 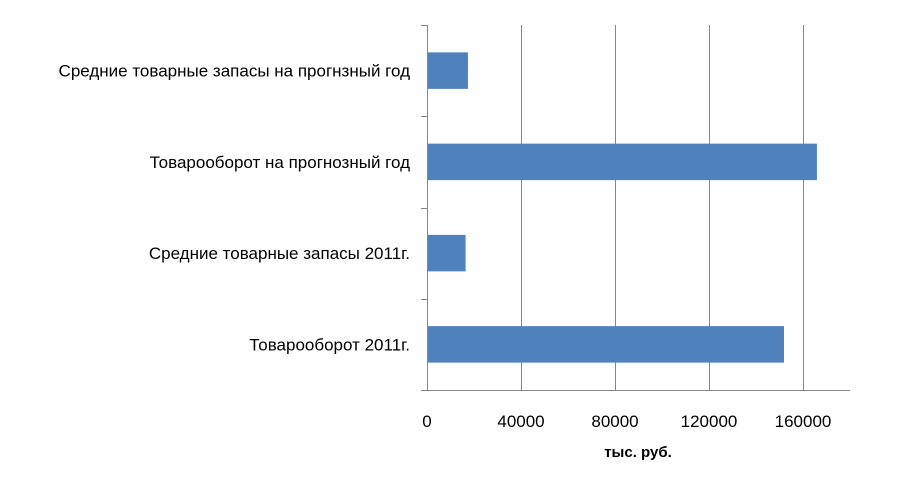 What do you see at coordinates (426, 421) in the screenshot?
I see `x-tick-label-0: 0` at bounding box center [426, 421].